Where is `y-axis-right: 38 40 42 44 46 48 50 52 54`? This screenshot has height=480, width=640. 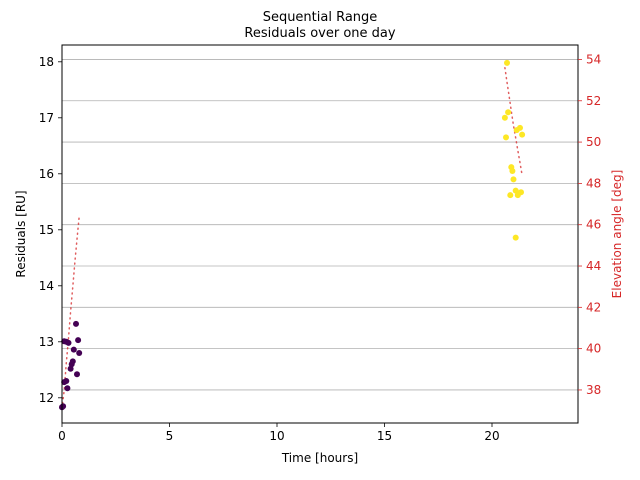 y-axis-right: 38 40 42 44 46 48 50 52 54 is located at coordinates (589, 224).